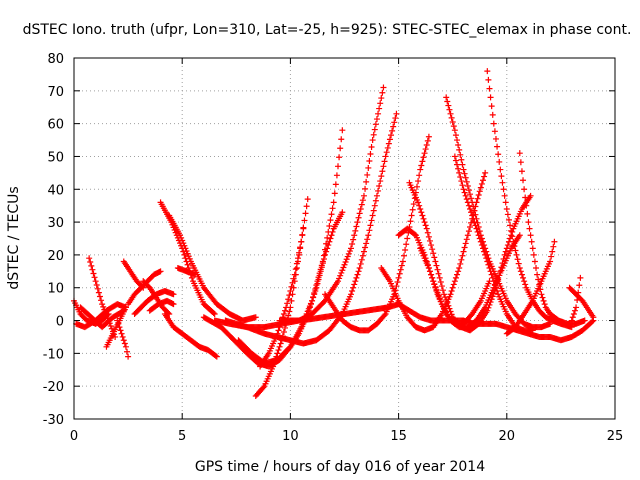 This screenshot has height=480, width=640. I want to click on y-tick-label: 40, so click(55, 190).